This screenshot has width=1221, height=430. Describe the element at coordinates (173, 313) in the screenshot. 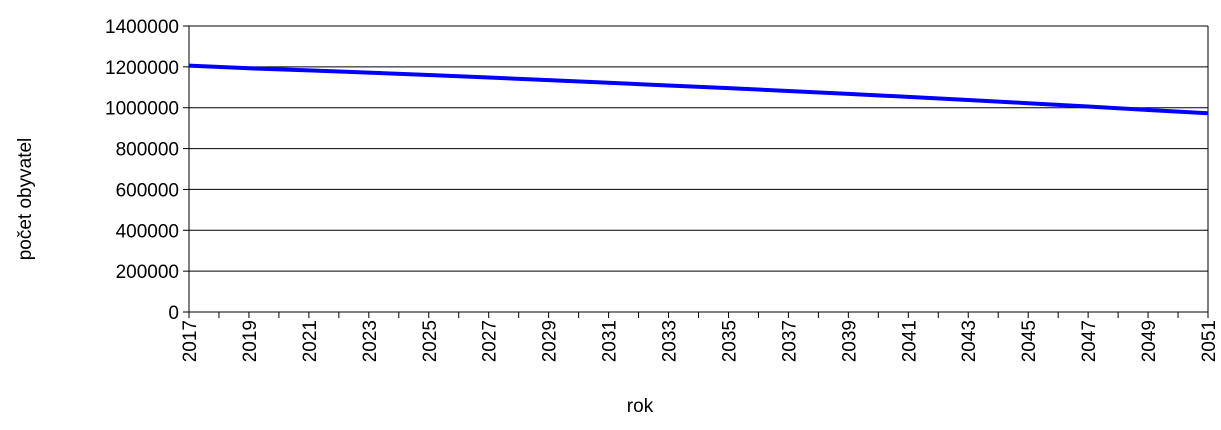

I see `y-tick-label: 0` at that location.